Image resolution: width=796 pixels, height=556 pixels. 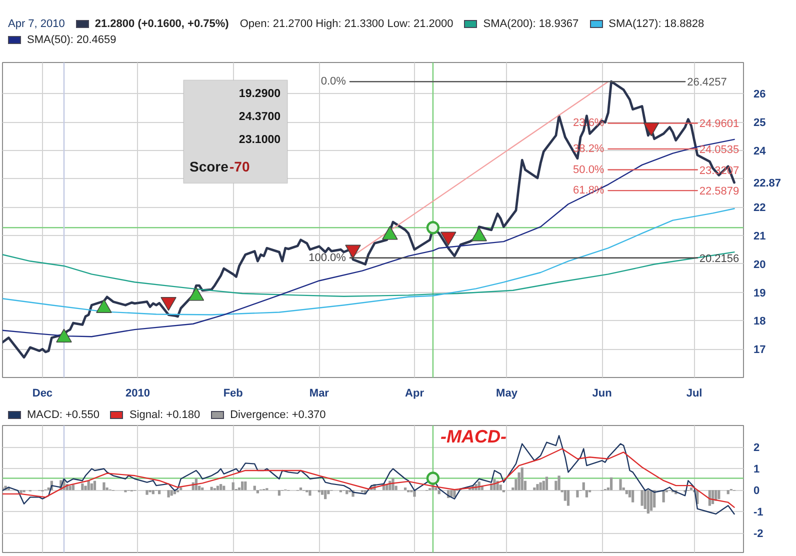 I want to click on legend-label: 21.2800 (+0.1600, +0.75%), so click(x=161, y=24).